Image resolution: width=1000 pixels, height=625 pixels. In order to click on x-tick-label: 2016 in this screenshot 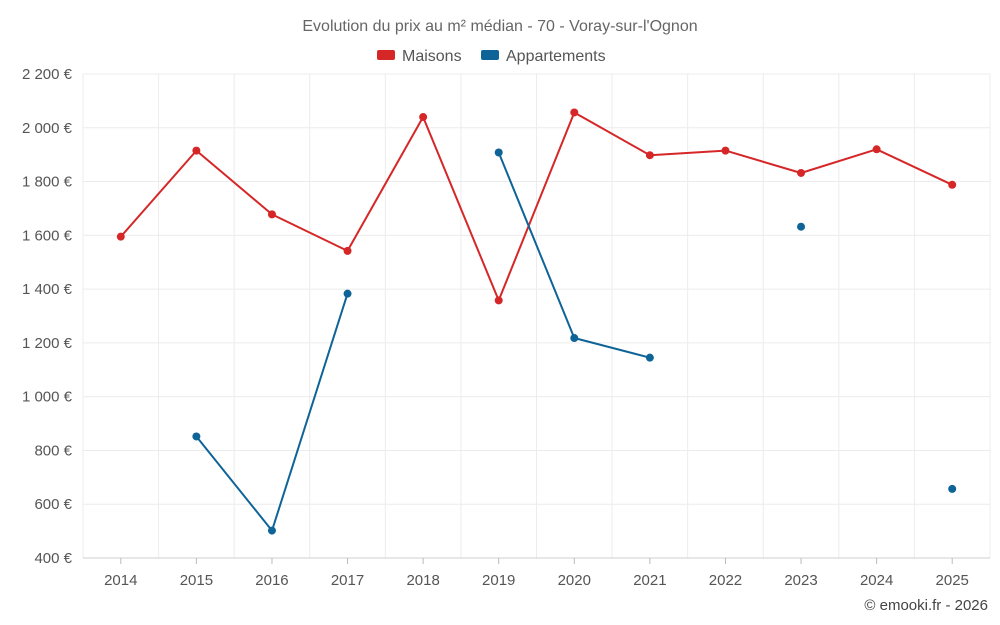, I will do `click(271, 580)`.